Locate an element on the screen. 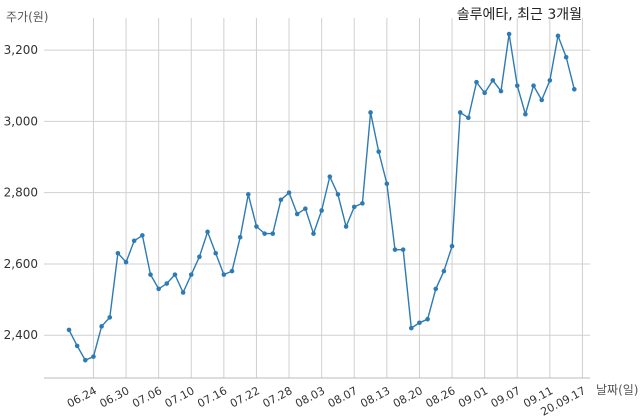 This screenshot has width=640, height=419. x-tick-label: 07.22 is located at coordinates (245, 397).